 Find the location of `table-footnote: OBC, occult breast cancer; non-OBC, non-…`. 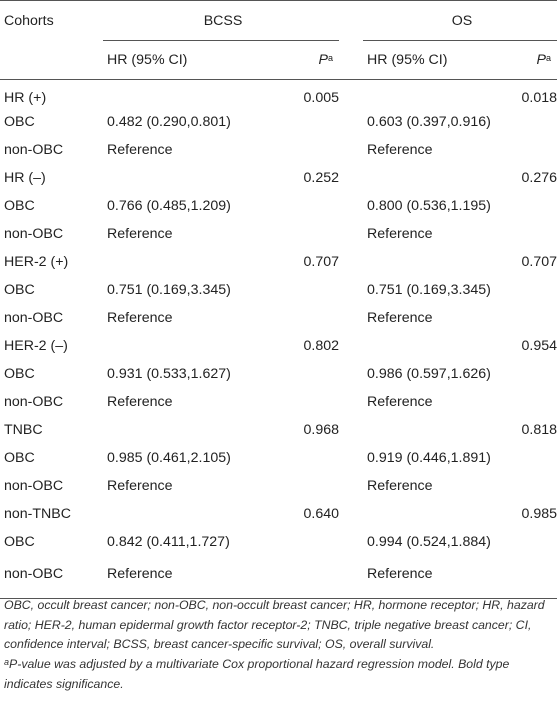

table-footnote: OBC, occult breast cancer; non-OBC, non-… is located at coordinates (278, 645).